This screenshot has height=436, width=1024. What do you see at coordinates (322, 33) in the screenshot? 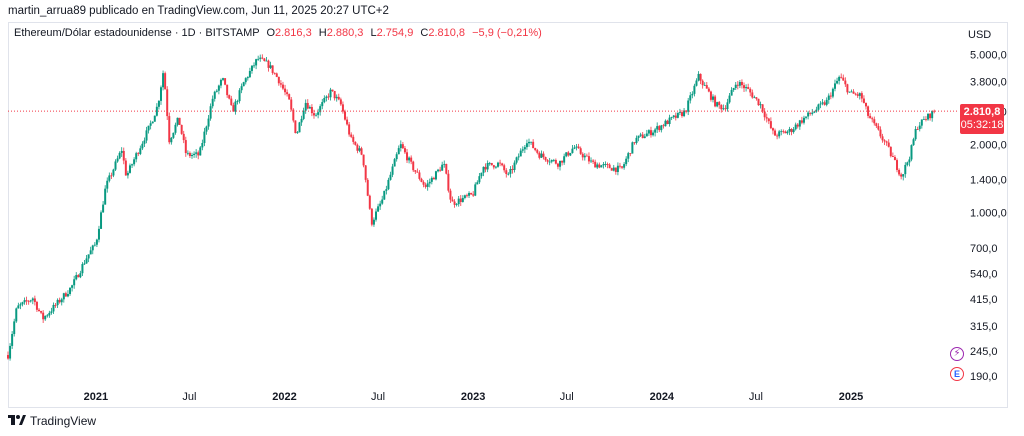
I see `high-label: H` at bounding box center [322, 33].